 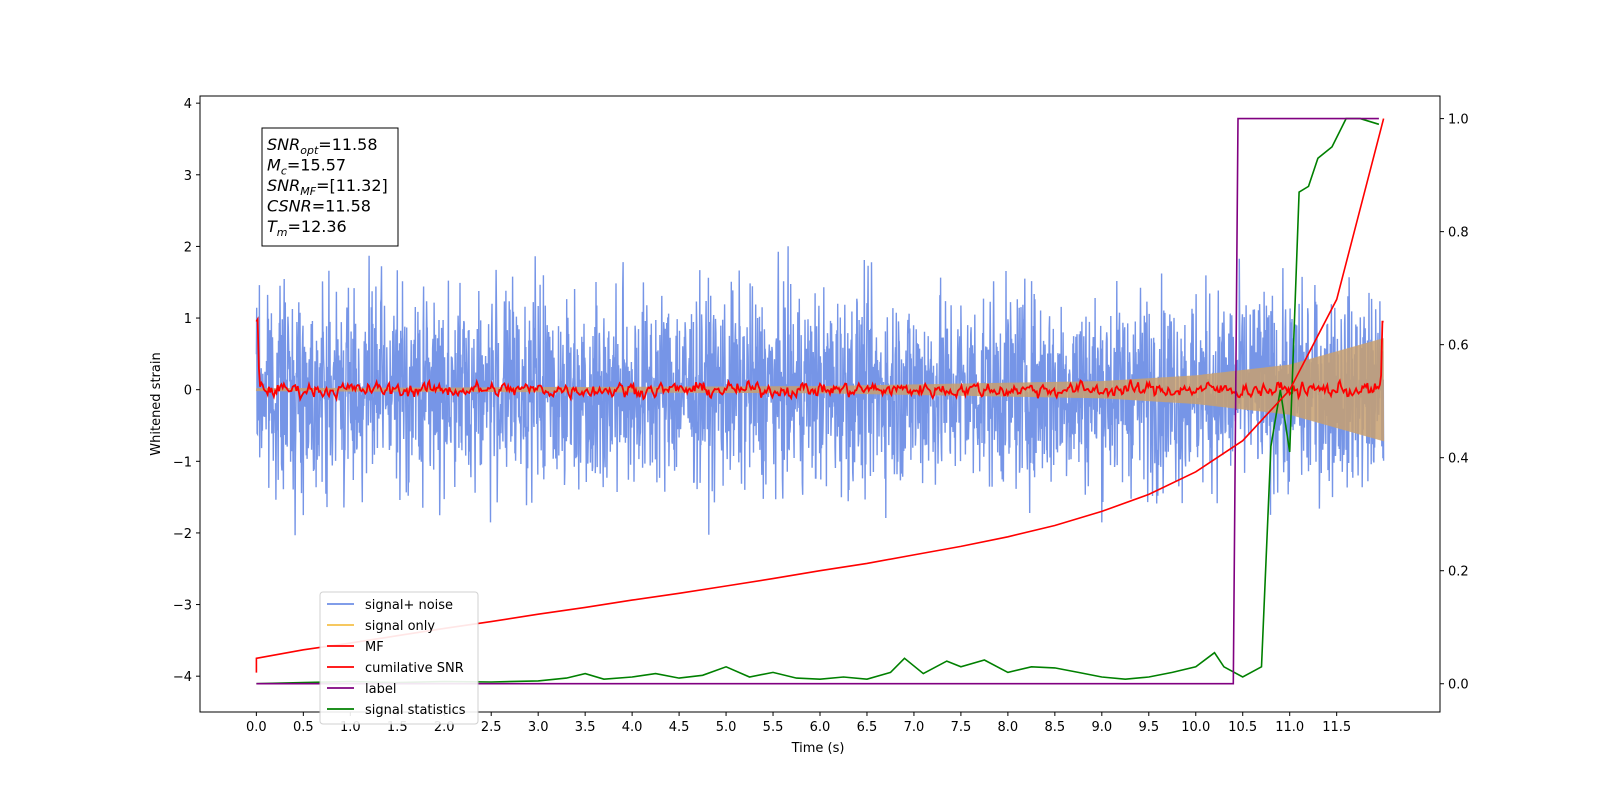 I want to click on x-tick-label: 3.0, so click(x=538, y=727).